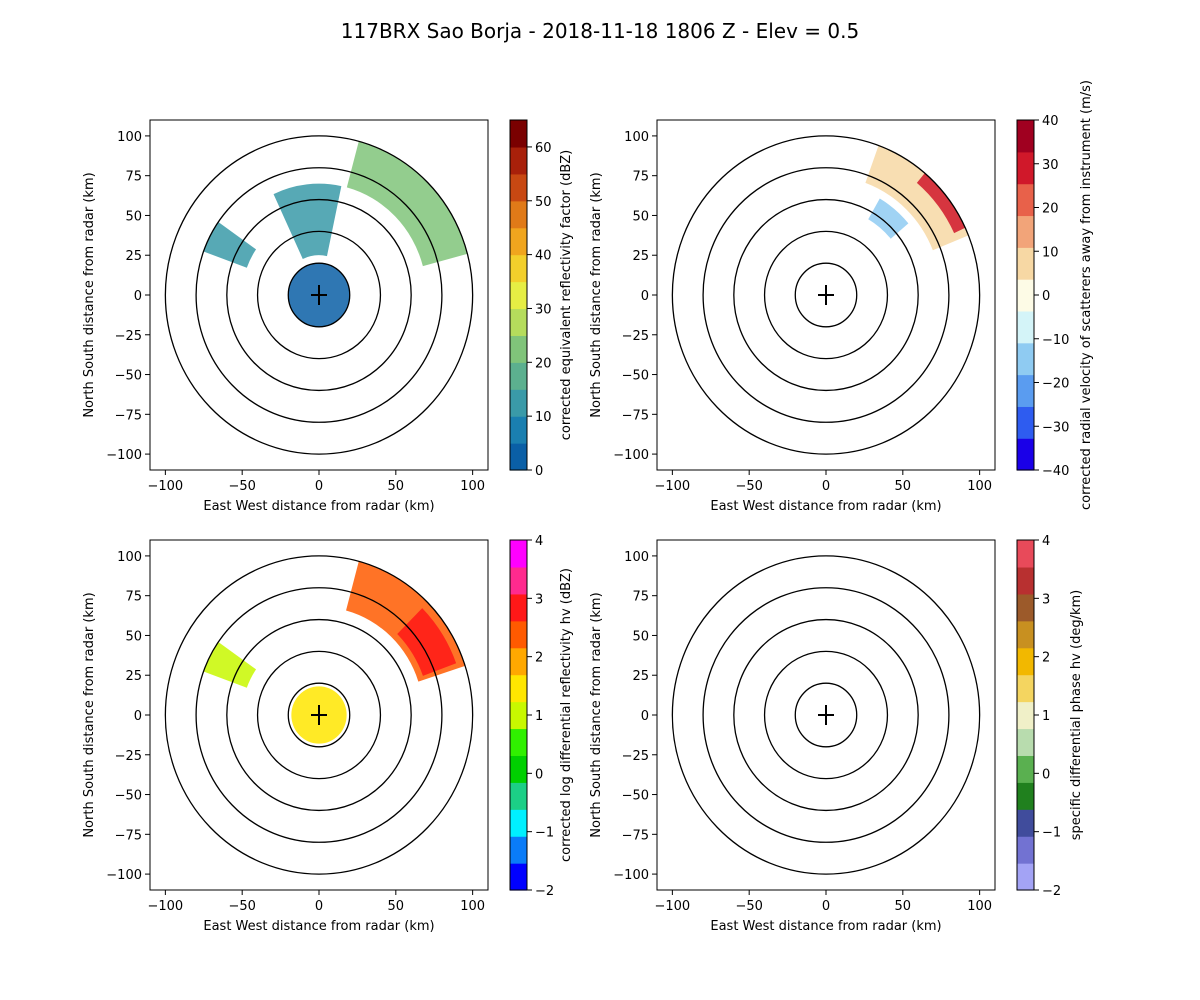  I want to click on x-axis-label: East West distance from radar (km), so click(318, 506).